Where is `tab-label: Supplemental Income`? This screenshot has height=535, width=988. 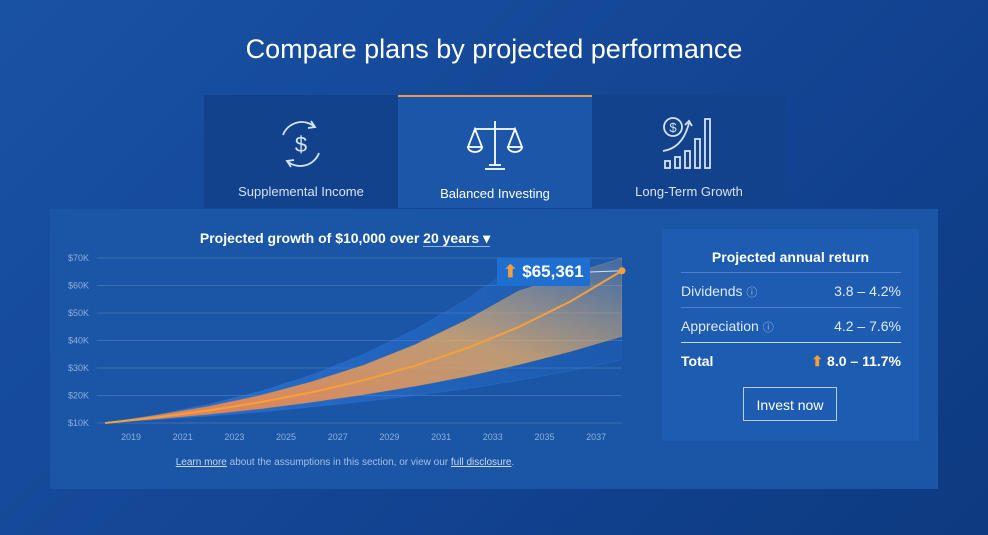 tab-label: Supplemental Income is located at coordinates (301, 191).